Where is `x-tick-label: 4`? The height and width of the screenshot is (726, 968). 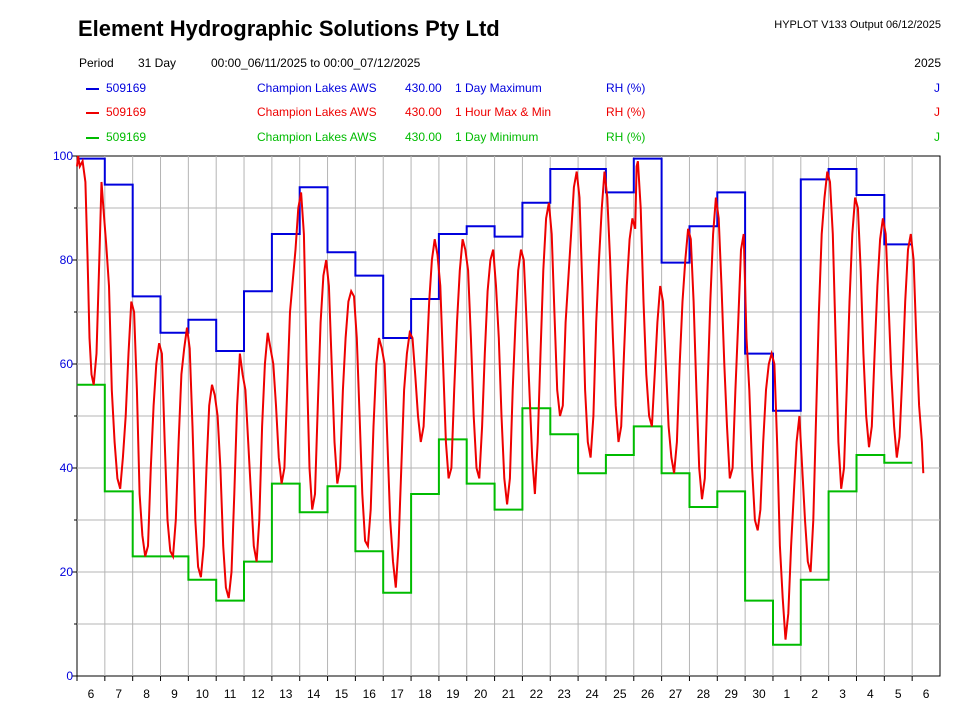 x-tick-label: 4 is located at coordinates (870, 694).